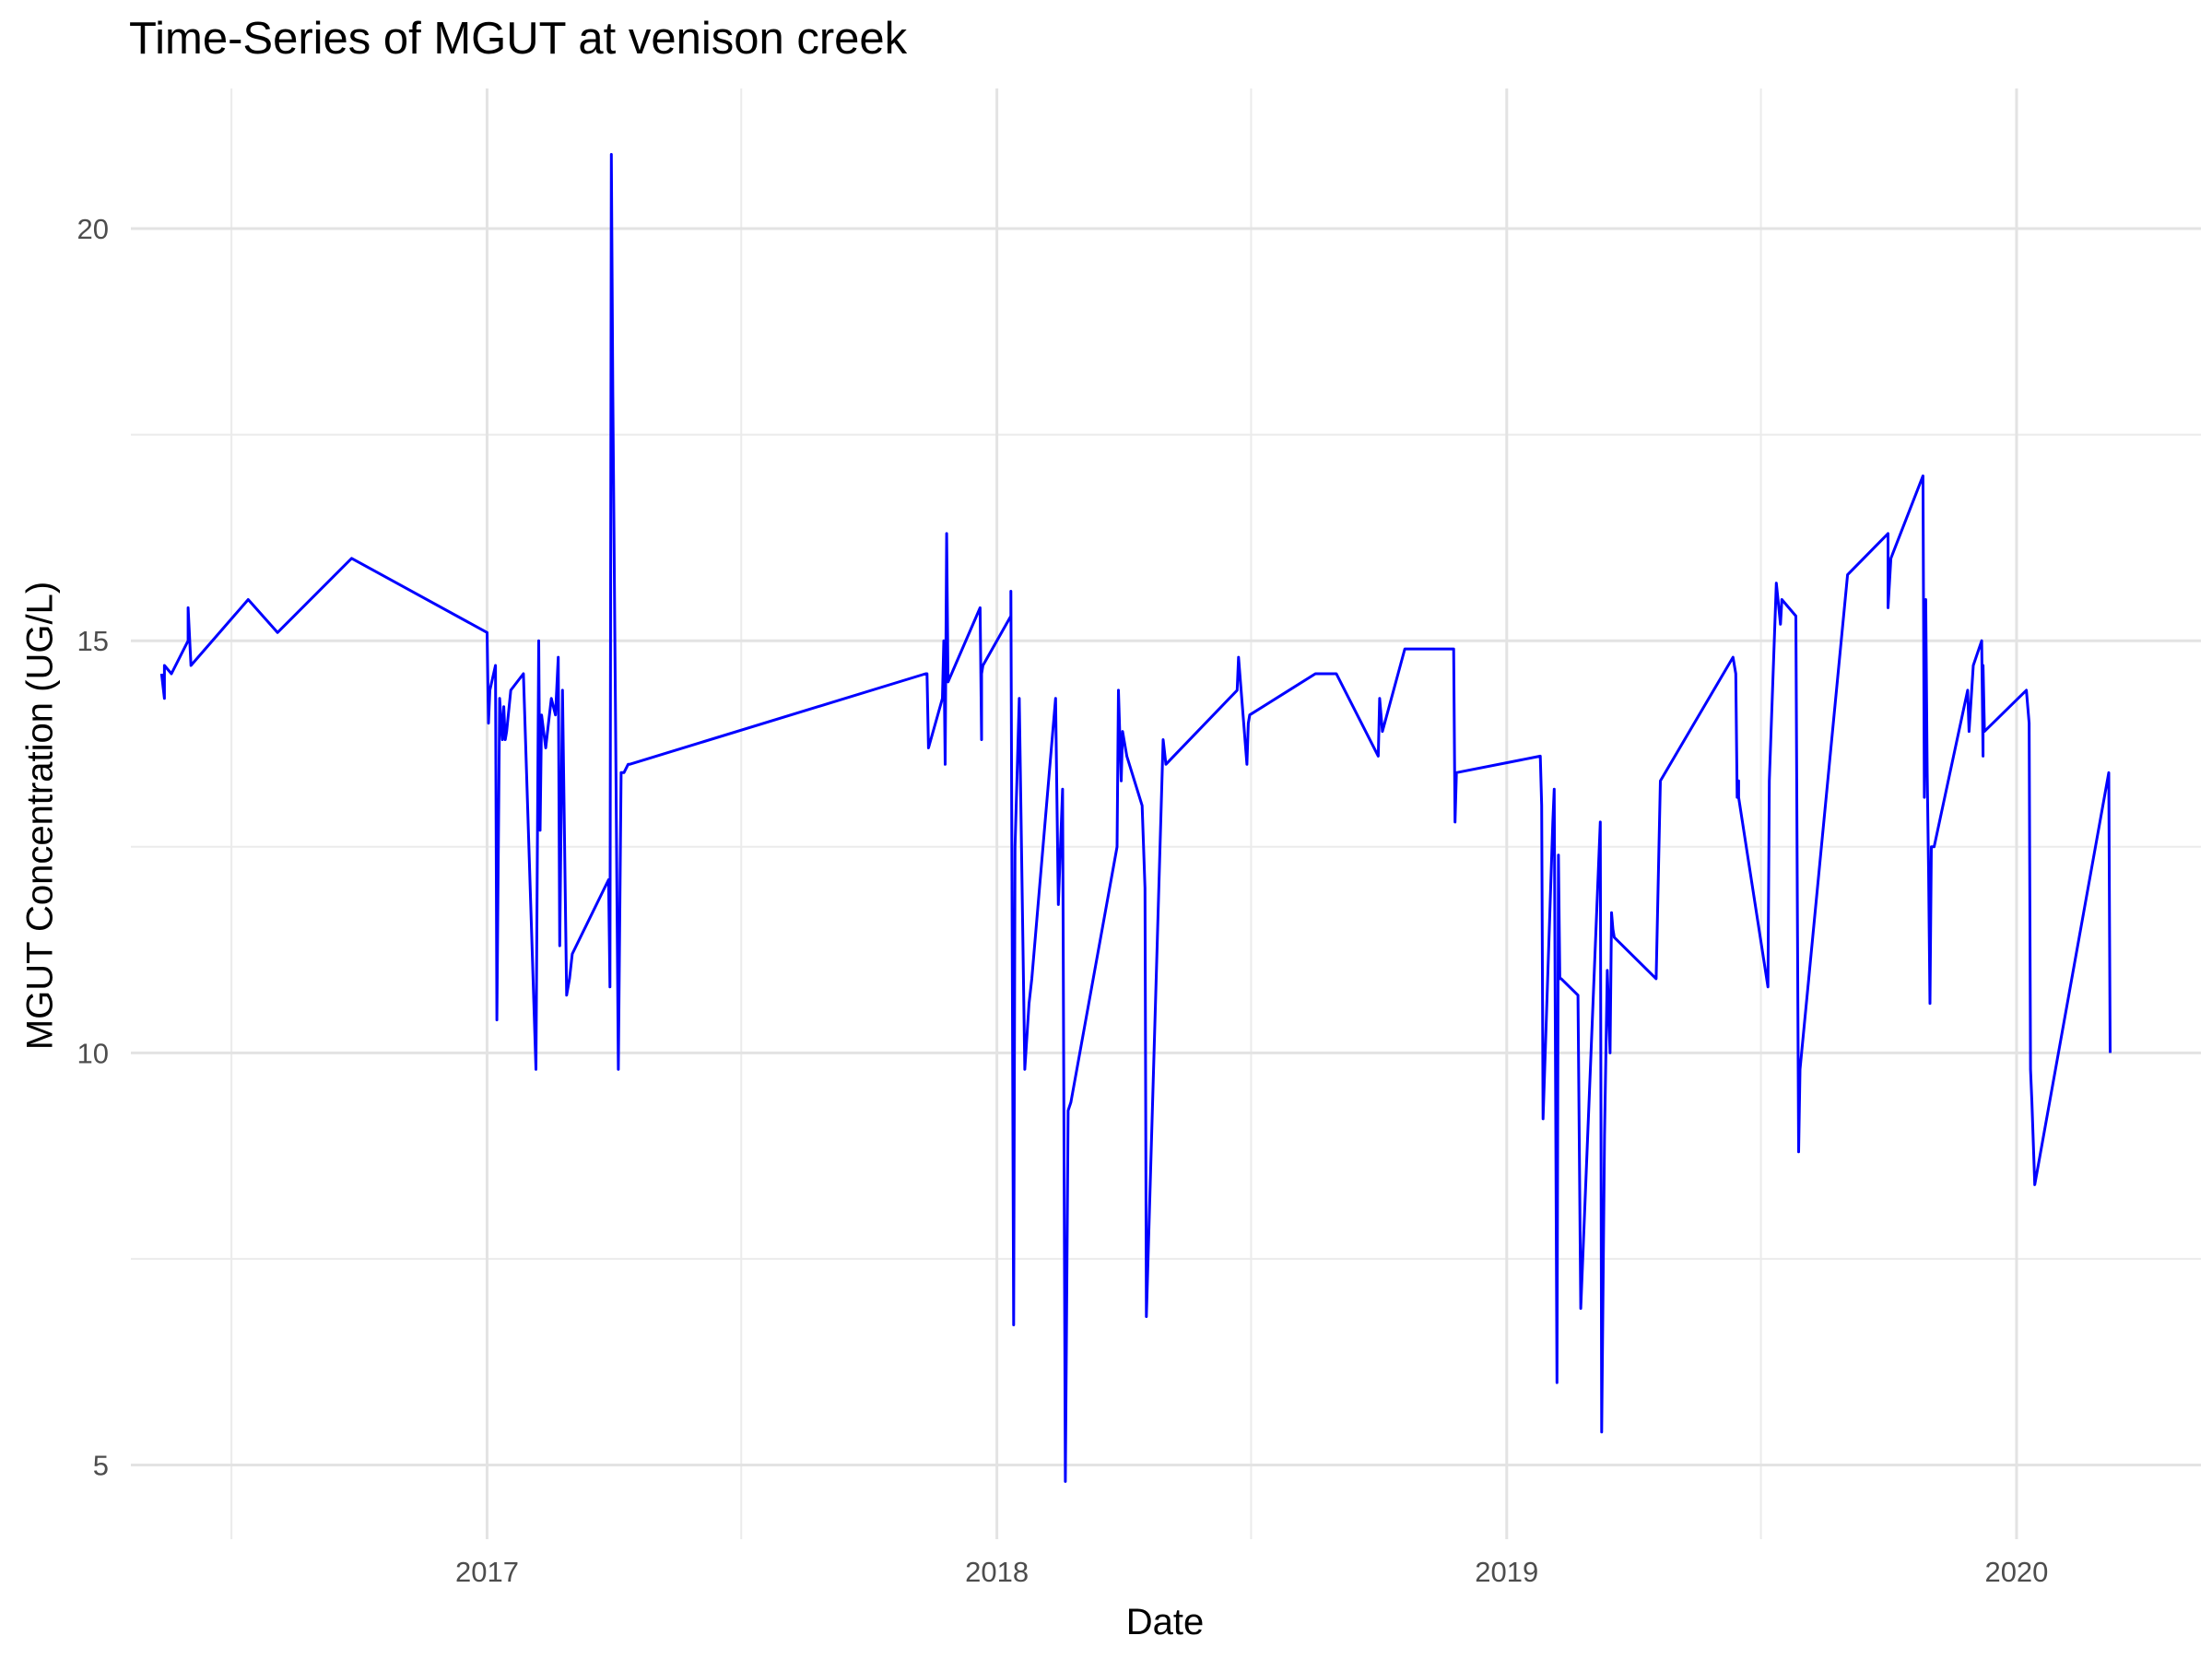 This screenshot has height=1659, width=2212. Describe the element at coordinates (93, 1053) in the screenshot. I see `y-tick-label: 10` at that location.